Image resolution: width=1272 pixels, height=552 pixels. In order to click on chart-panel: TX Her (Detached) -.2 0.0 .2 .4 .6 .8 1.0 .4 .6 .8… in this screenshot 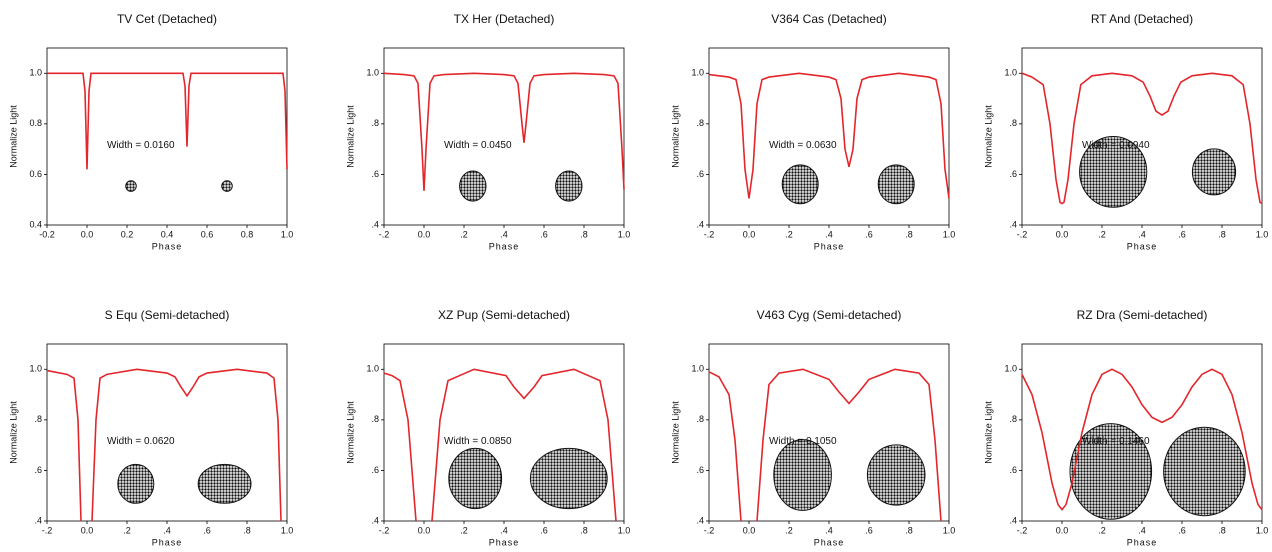, I will do `click(487, 131)`.